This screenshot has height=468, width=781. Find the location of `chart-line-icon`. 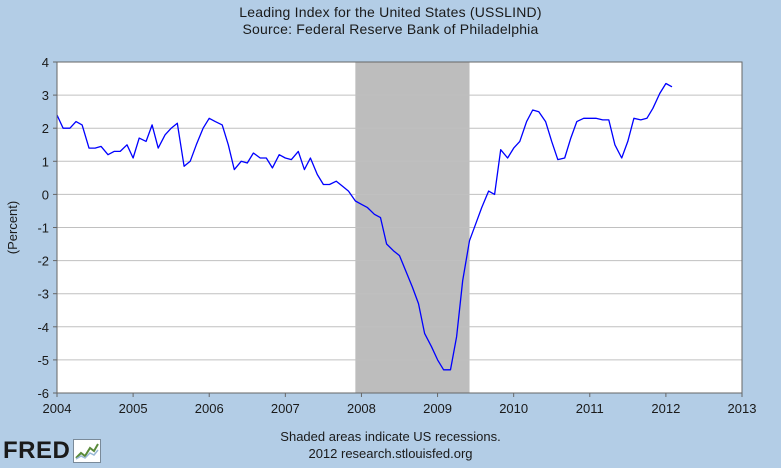

chart-line-icon is located at coordinates (87, 451).